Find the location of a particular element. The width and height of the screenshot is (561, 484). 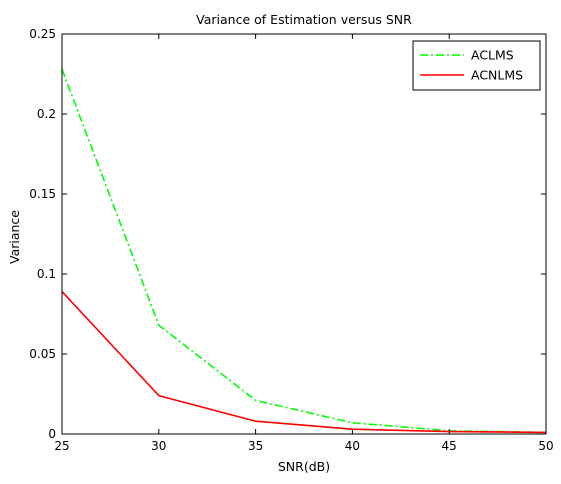

y-tick-label: 0 is located at coordinates (52, 434).